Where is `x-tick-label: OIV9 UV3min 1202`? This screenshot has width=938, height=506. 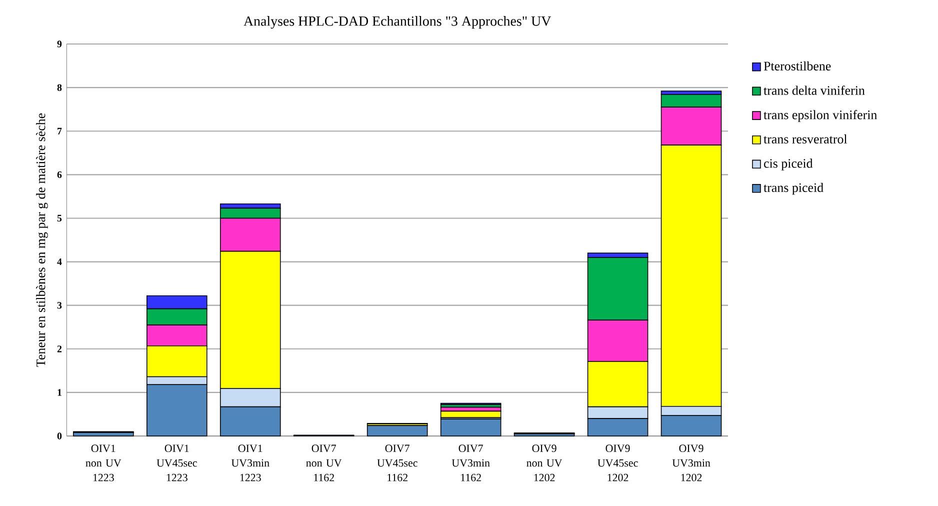 x-tick-label: OIV9 UV3min 1202 is located at coordinates (691, 463).